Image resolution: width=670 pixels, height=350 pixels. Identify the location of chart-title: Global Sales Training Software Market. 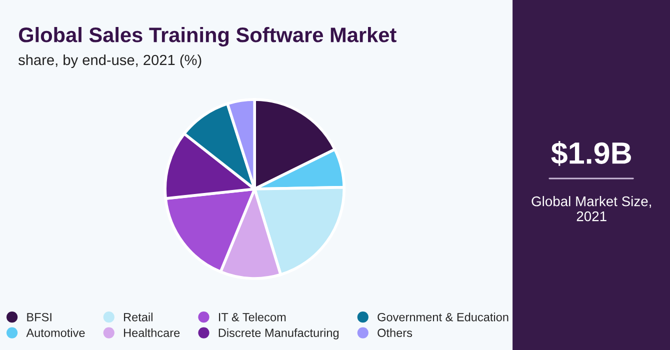
(207, 36).